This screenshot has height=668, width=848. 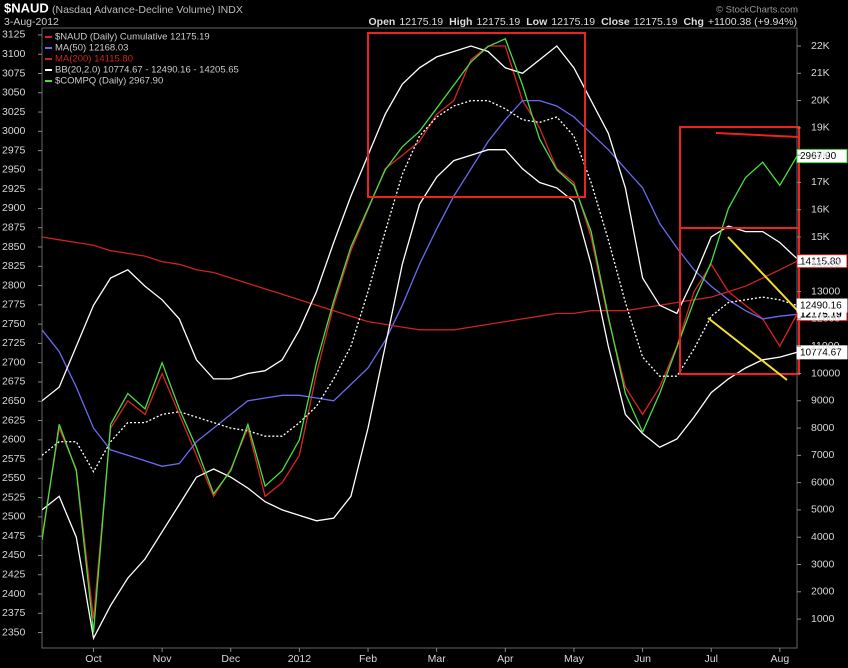 I want to click on legend-label: MA(200) 14115.80, so click(x=94, y=59).